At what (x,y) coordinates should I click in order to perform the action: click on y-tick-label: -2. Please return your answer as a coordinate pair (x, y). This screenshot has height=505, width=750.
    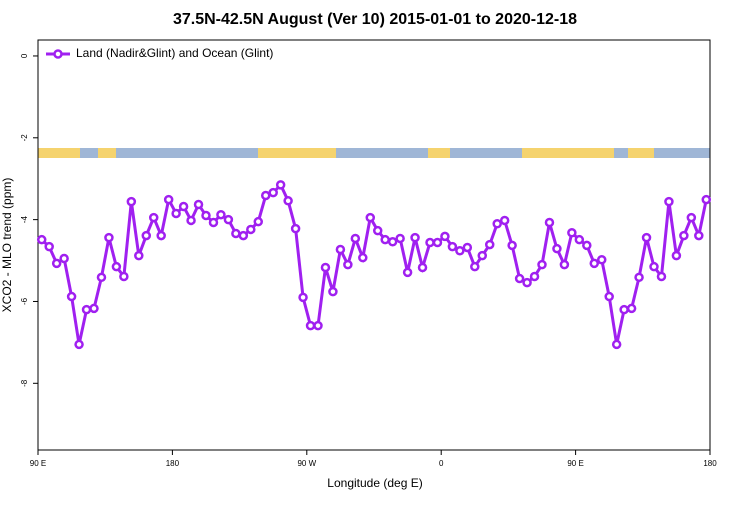
    Looking at the image, I should click on (24, 138).